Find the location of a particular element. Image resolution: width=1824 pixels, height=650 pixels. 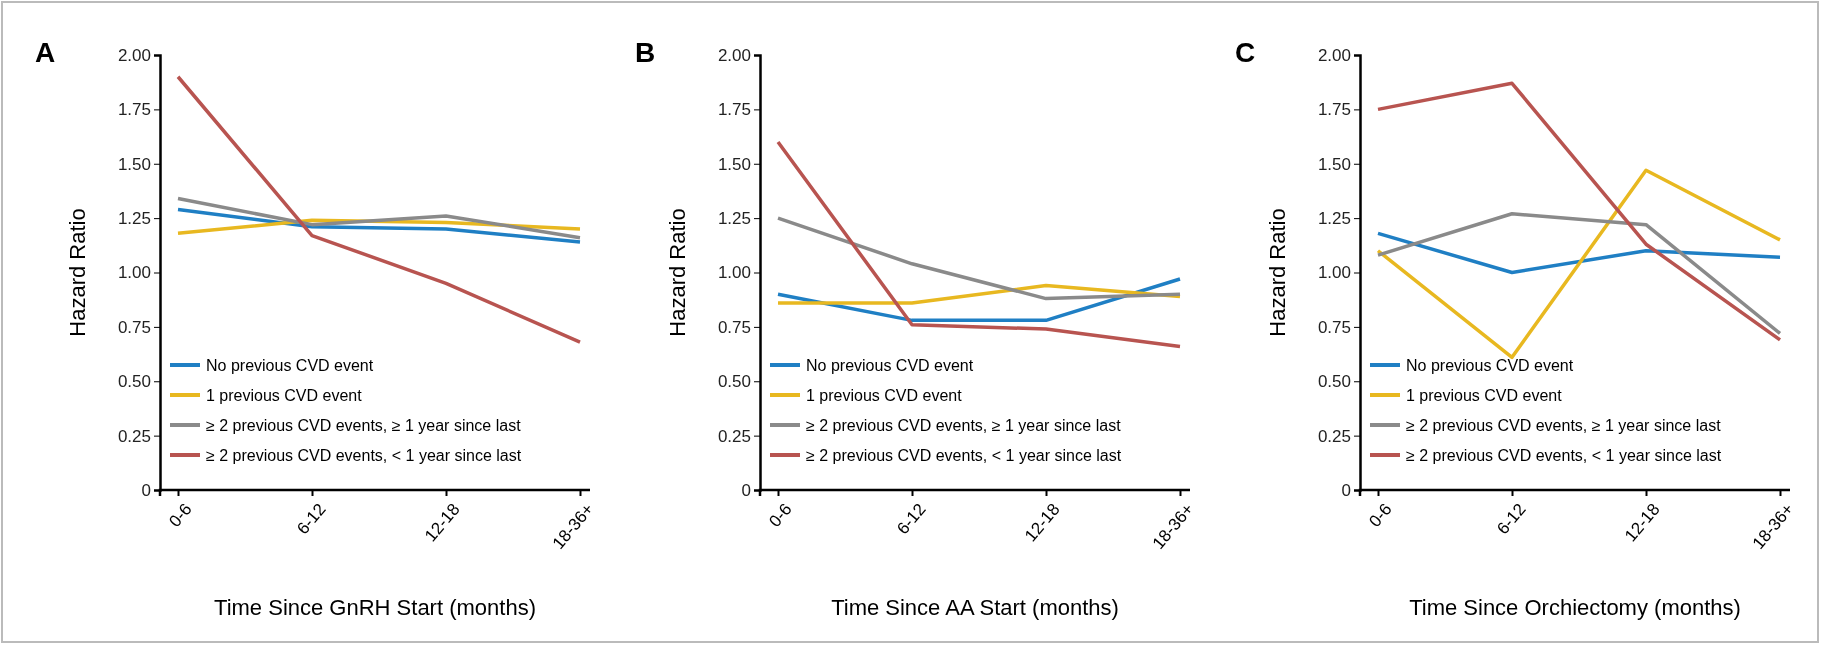

x-axis-title: Time Since AA Start (months) is located at coordinates (975, 607).